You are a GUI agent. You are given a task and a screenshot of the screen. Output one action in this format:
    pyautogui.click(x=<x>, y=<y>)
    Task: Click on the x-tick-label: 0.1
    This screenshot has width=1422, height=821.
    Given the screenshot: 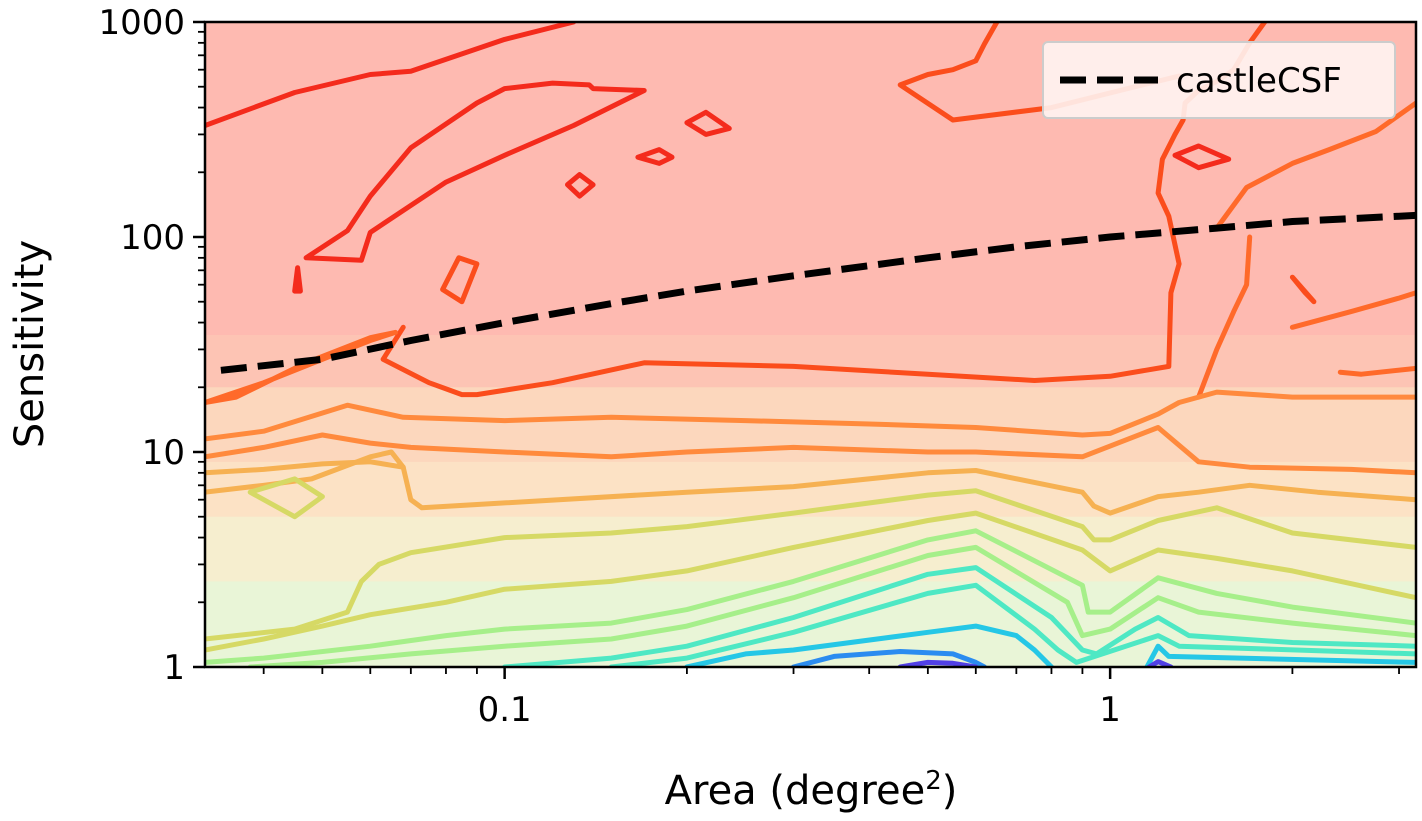 What is the action you would take?
    pyautogui.click(x=505, y=710)
    